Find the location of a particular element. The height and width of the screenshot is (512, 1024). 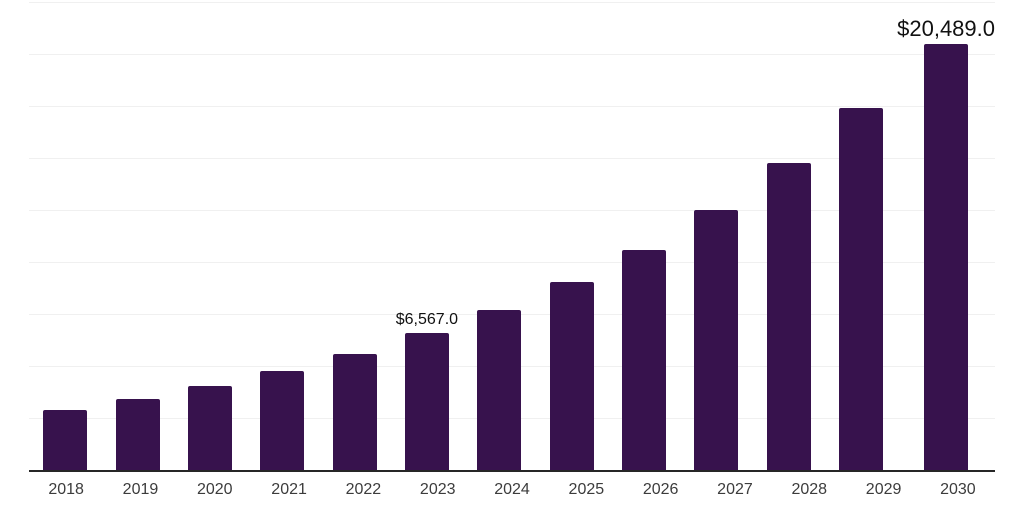

bar-2026 is located at coordinates (643, 359).